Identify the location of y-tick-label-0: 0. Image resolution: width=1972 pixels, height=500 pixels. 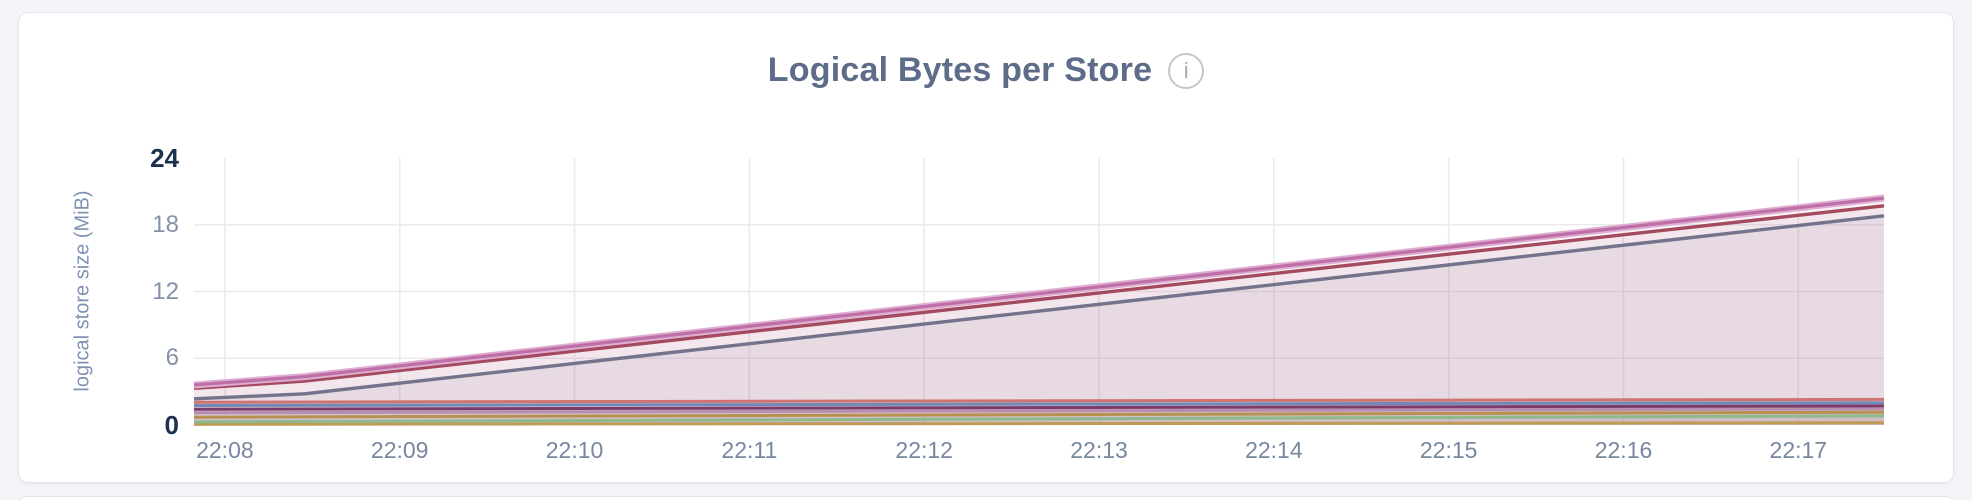
(171, 425).